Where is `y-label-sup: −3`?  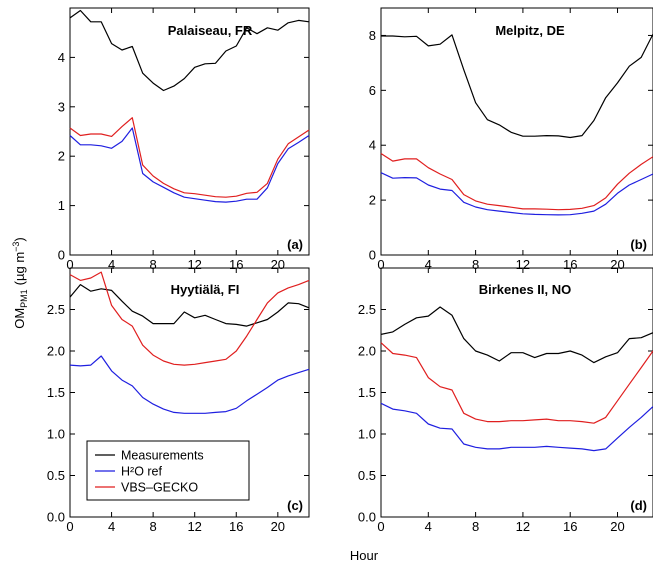 y-label-sup: −3 is located at coordinates (16, 247).